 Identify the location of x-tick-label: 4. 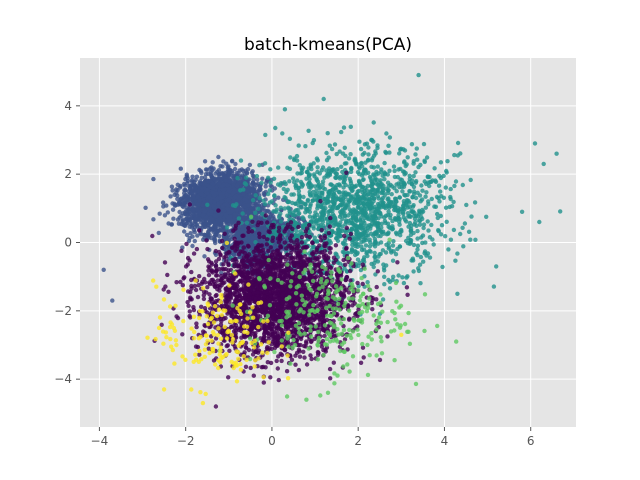
(445, 441).